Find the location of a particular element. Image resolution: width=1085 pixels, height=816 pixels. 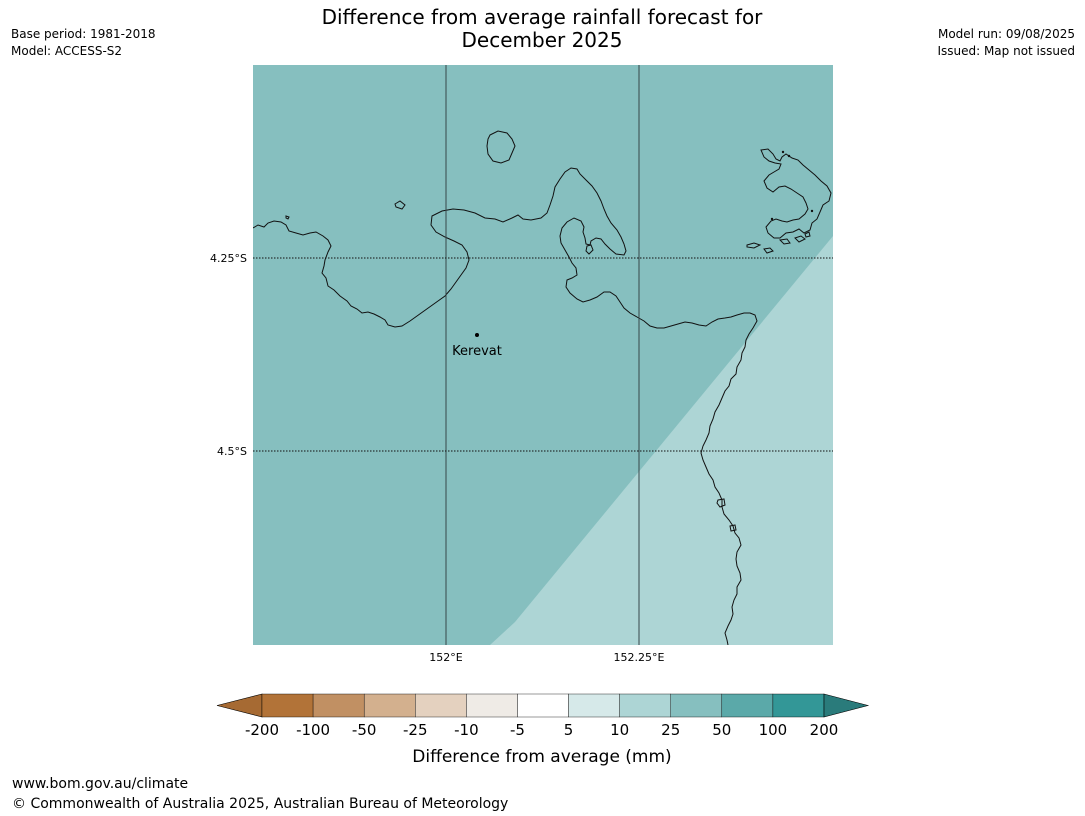

colorbar-tick-label: 25 is located at coordinates (670, 730).